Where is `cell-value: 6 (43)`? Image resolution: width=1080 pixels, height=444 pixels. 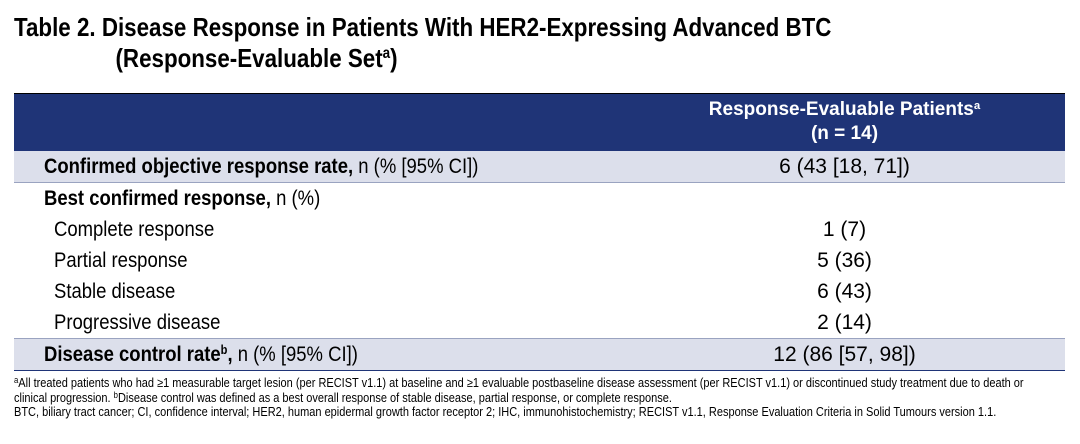
cell-value: 6 (43) is located at coordinates (844, 291).